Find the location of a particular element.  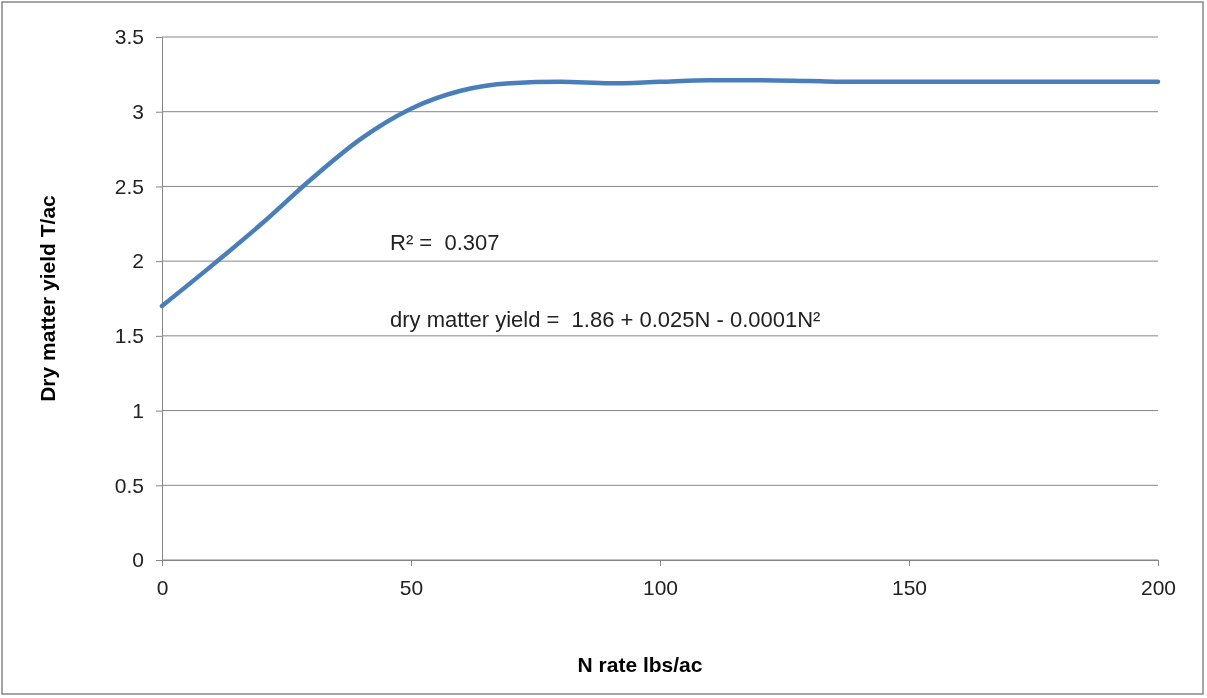

y-tick-label: 3.5 is located at coordinates (129, 37).